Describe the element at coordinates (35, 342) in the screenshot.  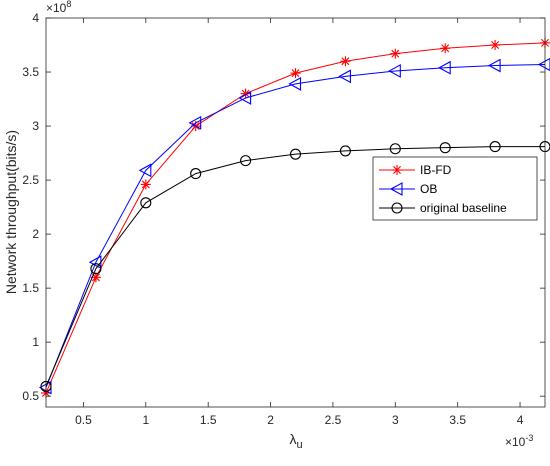
I see `y-tick-label: 1` at that location.